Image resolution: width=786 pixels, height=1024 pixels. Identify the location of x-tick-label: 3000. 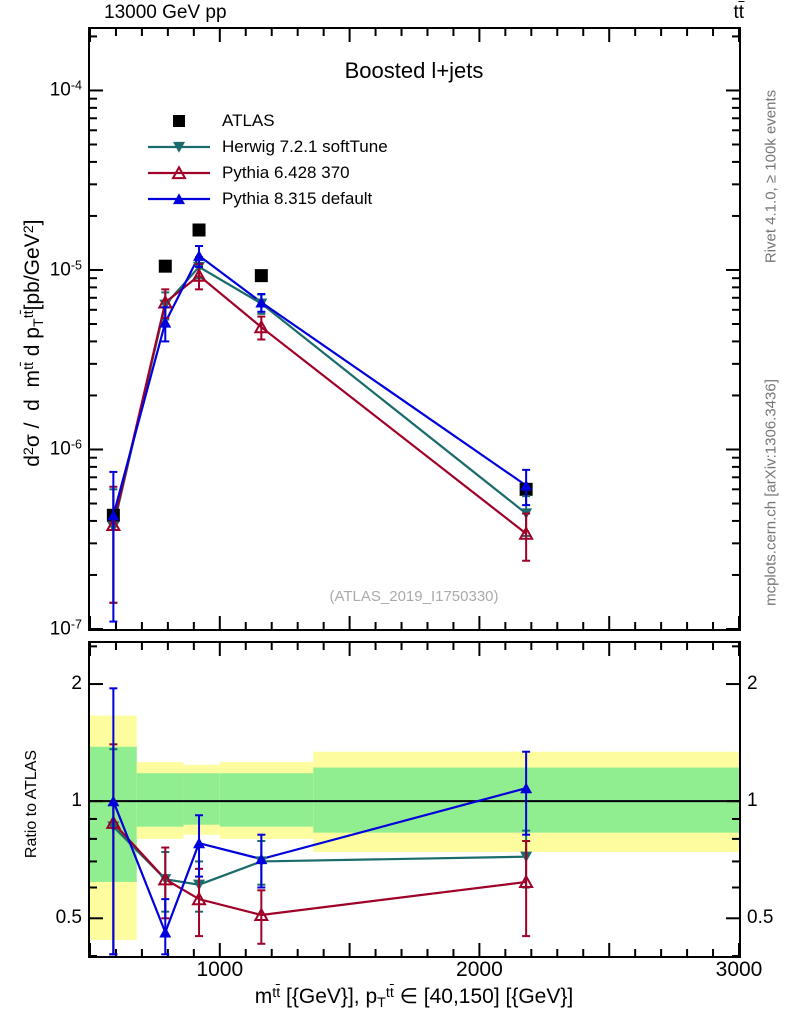
(739, 969).